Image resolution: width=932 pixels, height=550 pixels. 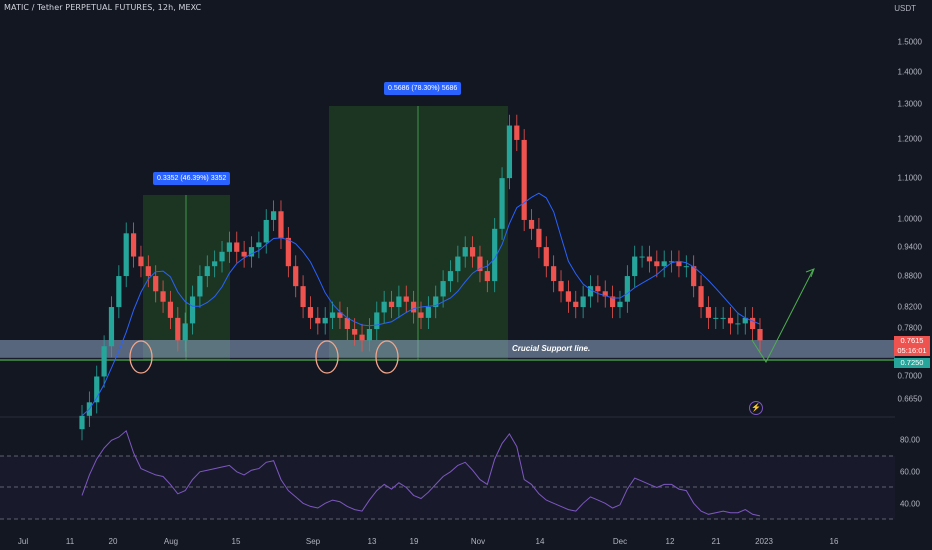 I want to click on rsi-axis-label: 40.00, so click(x=909, y=504).